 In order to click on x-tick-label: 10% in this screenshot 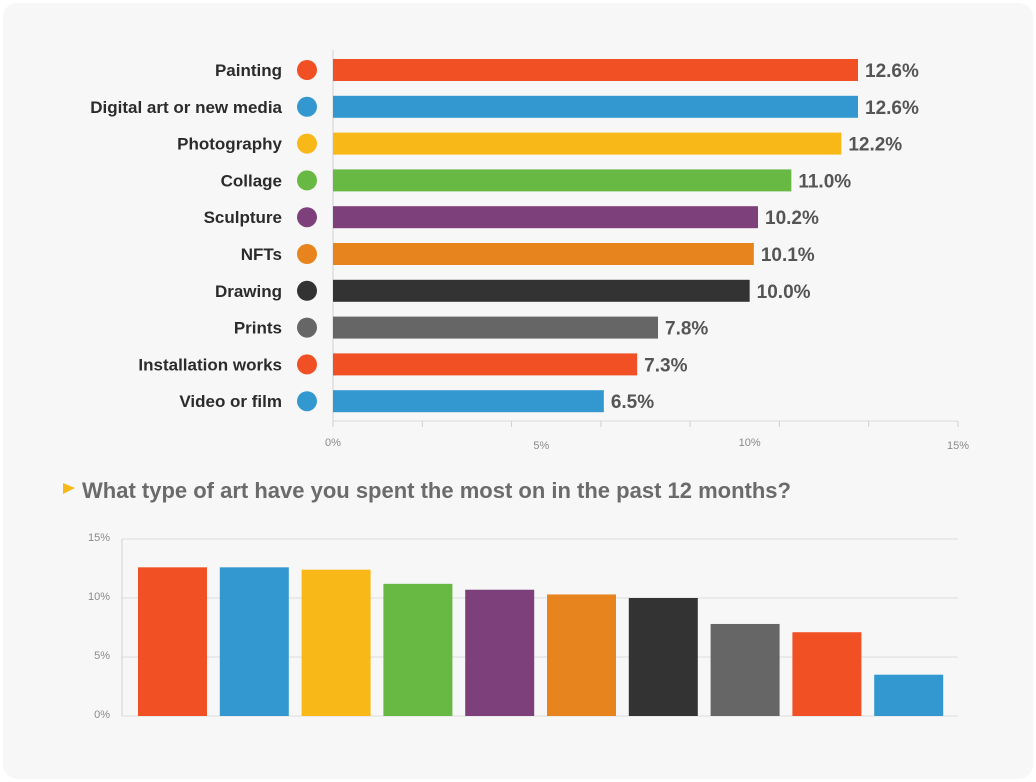, I will do `click(750, 443)`.